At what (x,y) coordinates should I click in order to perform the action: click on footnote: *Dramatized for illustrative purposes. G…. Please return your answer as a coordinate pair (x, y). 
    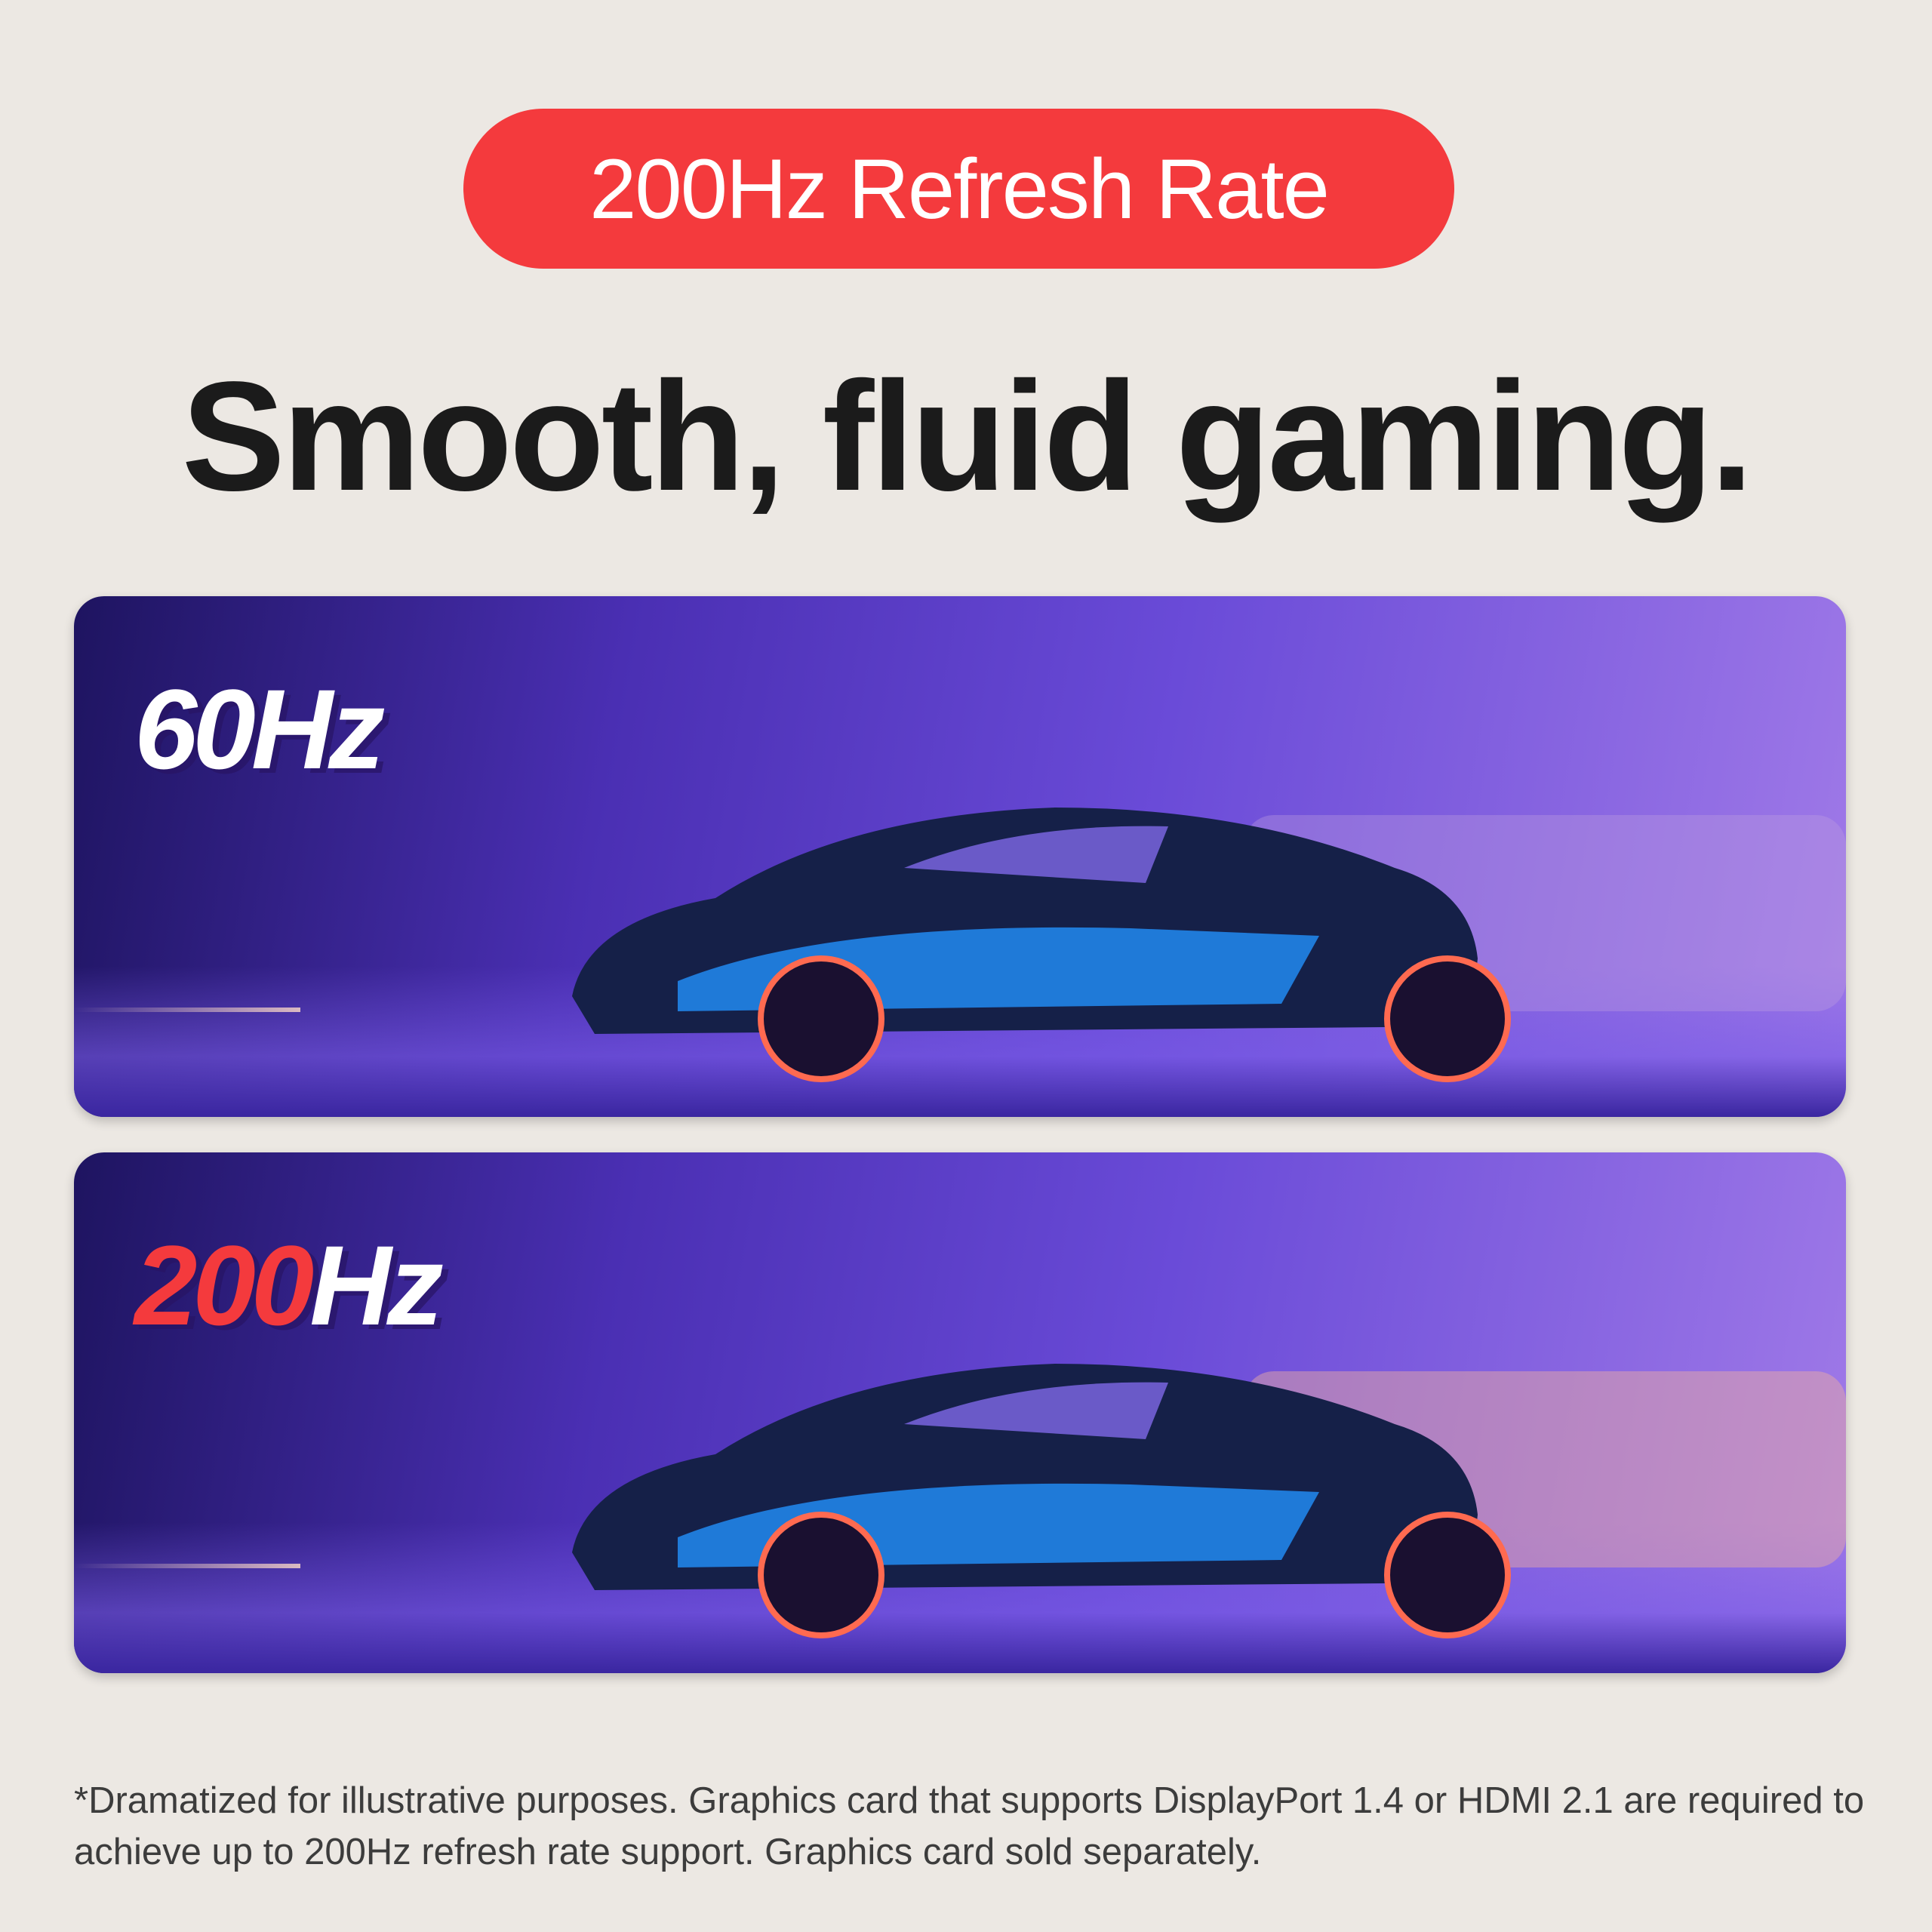
    Looking at the image, I should click on (969, 1826).